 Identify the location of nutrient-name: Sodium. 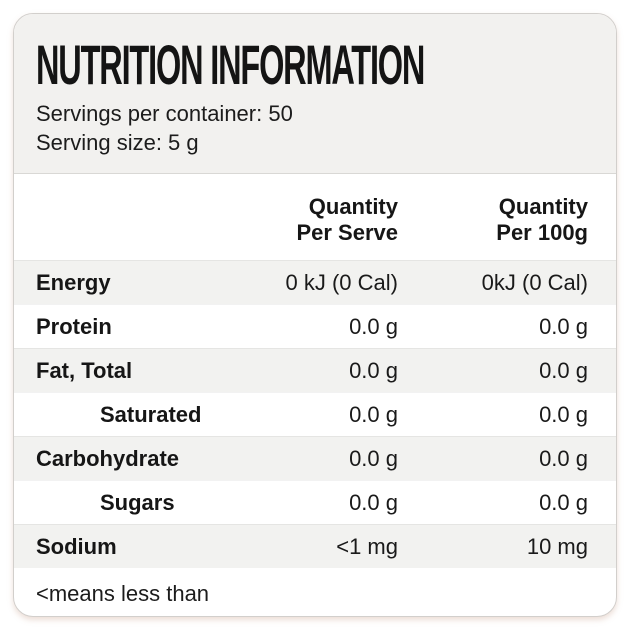
(76, 546).